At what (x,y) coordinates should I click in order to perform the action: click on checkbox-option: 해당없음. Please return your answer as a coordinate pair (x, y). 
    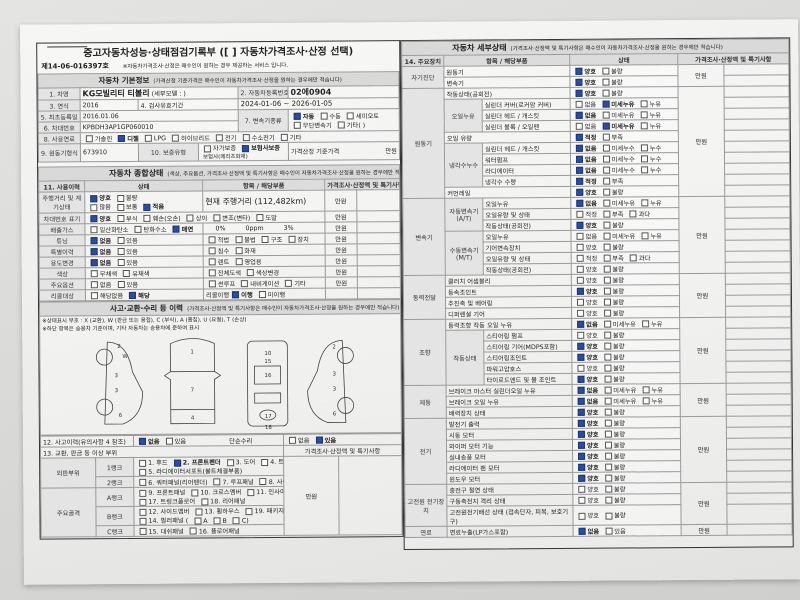
    Looking at the image, I should click on (105, 295).